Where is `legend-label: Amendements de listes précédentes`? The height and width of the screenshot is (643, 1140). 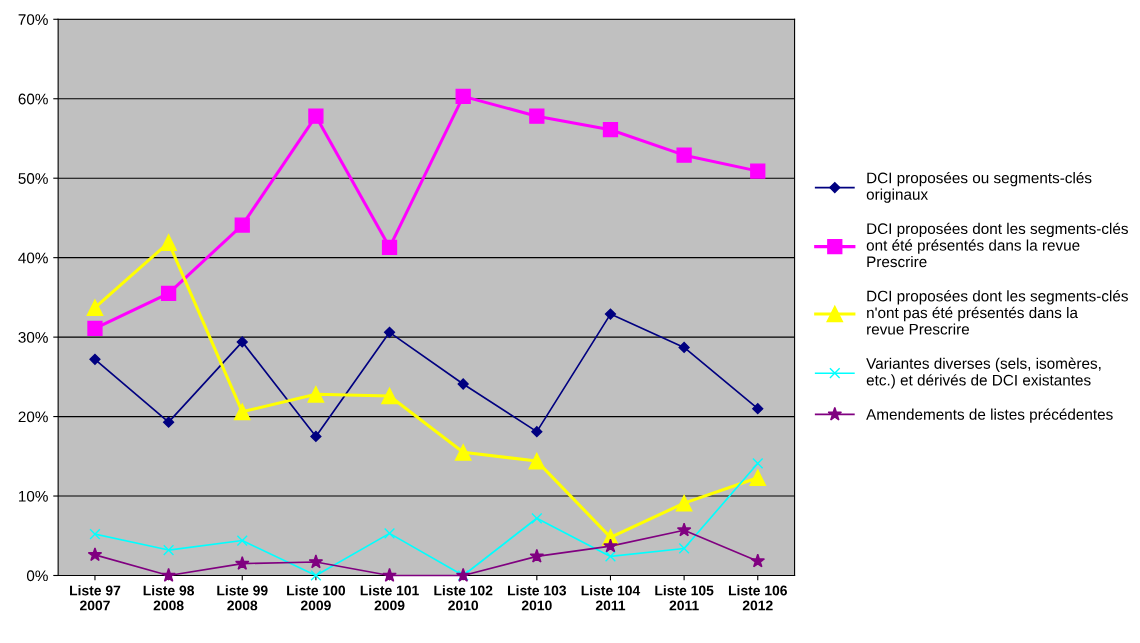 legend-label: Amendements de listes précédentes is located at coordinates (989, 415).